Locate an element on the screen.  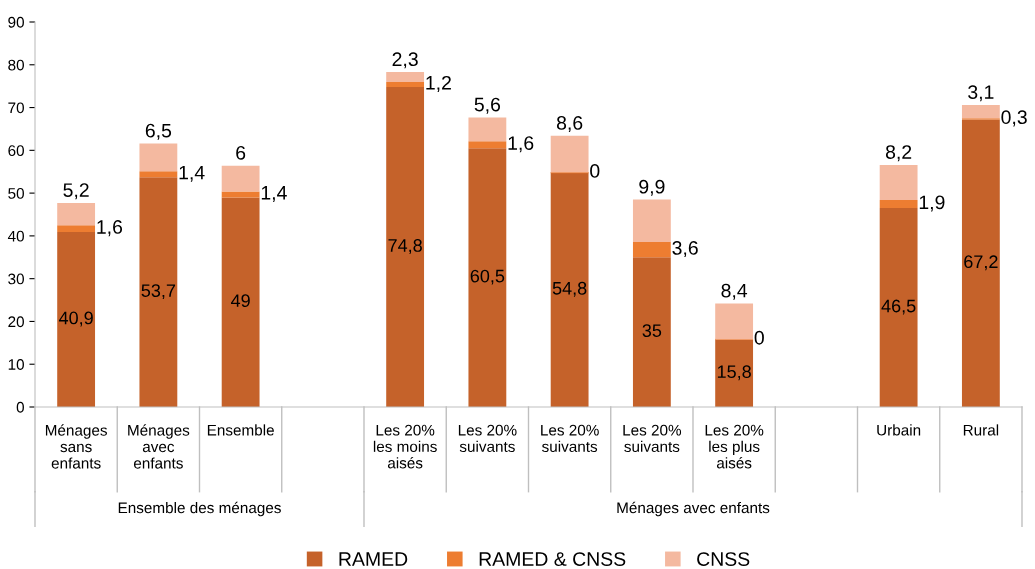
x-tick-label: Les 20% les moins aisés is located at coordinates (405, 446).